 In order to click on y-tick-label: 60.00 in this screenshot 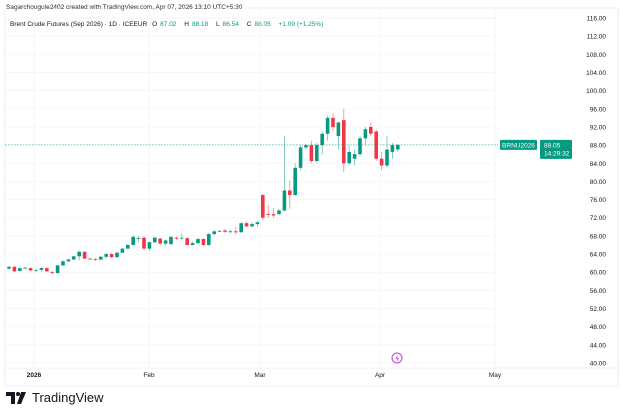, I will do `click(598, 273)`.